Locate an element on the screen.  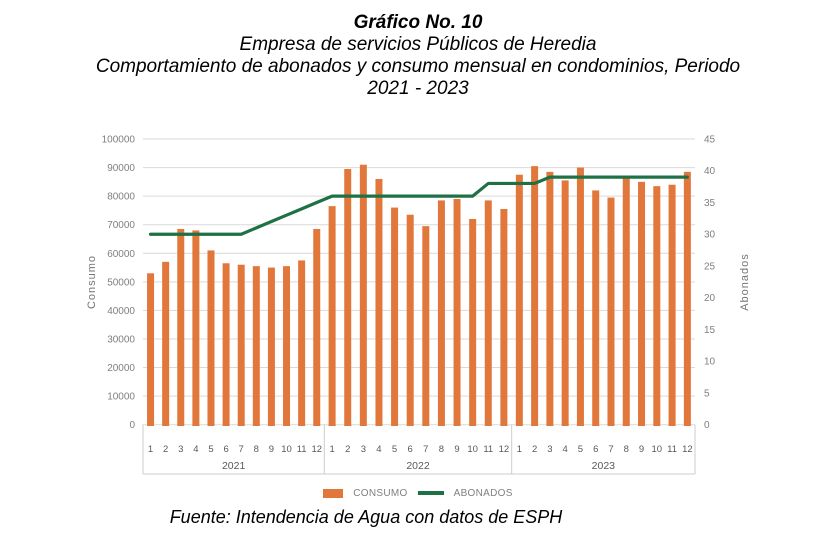
right-axis-tick-label: 40 is located at coordinates (710, 171).